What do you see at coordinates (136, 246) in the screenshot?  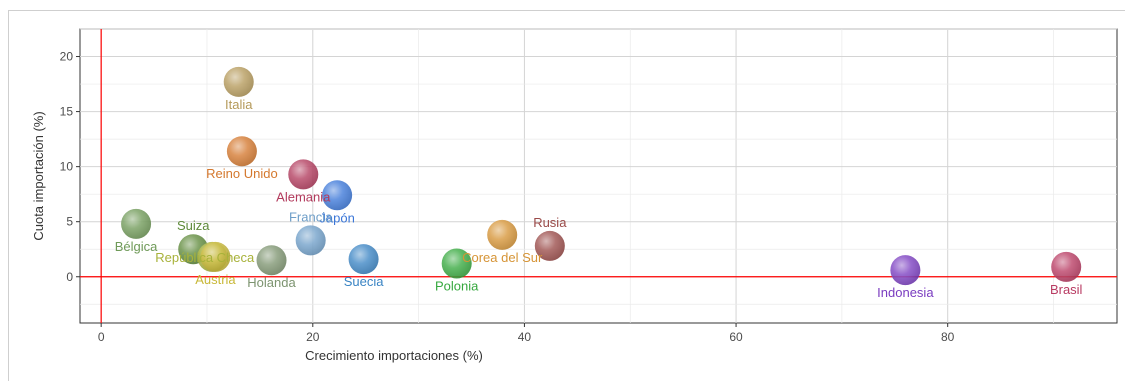 I see `point-label: Bélgica` at bounding box center [136, 246].